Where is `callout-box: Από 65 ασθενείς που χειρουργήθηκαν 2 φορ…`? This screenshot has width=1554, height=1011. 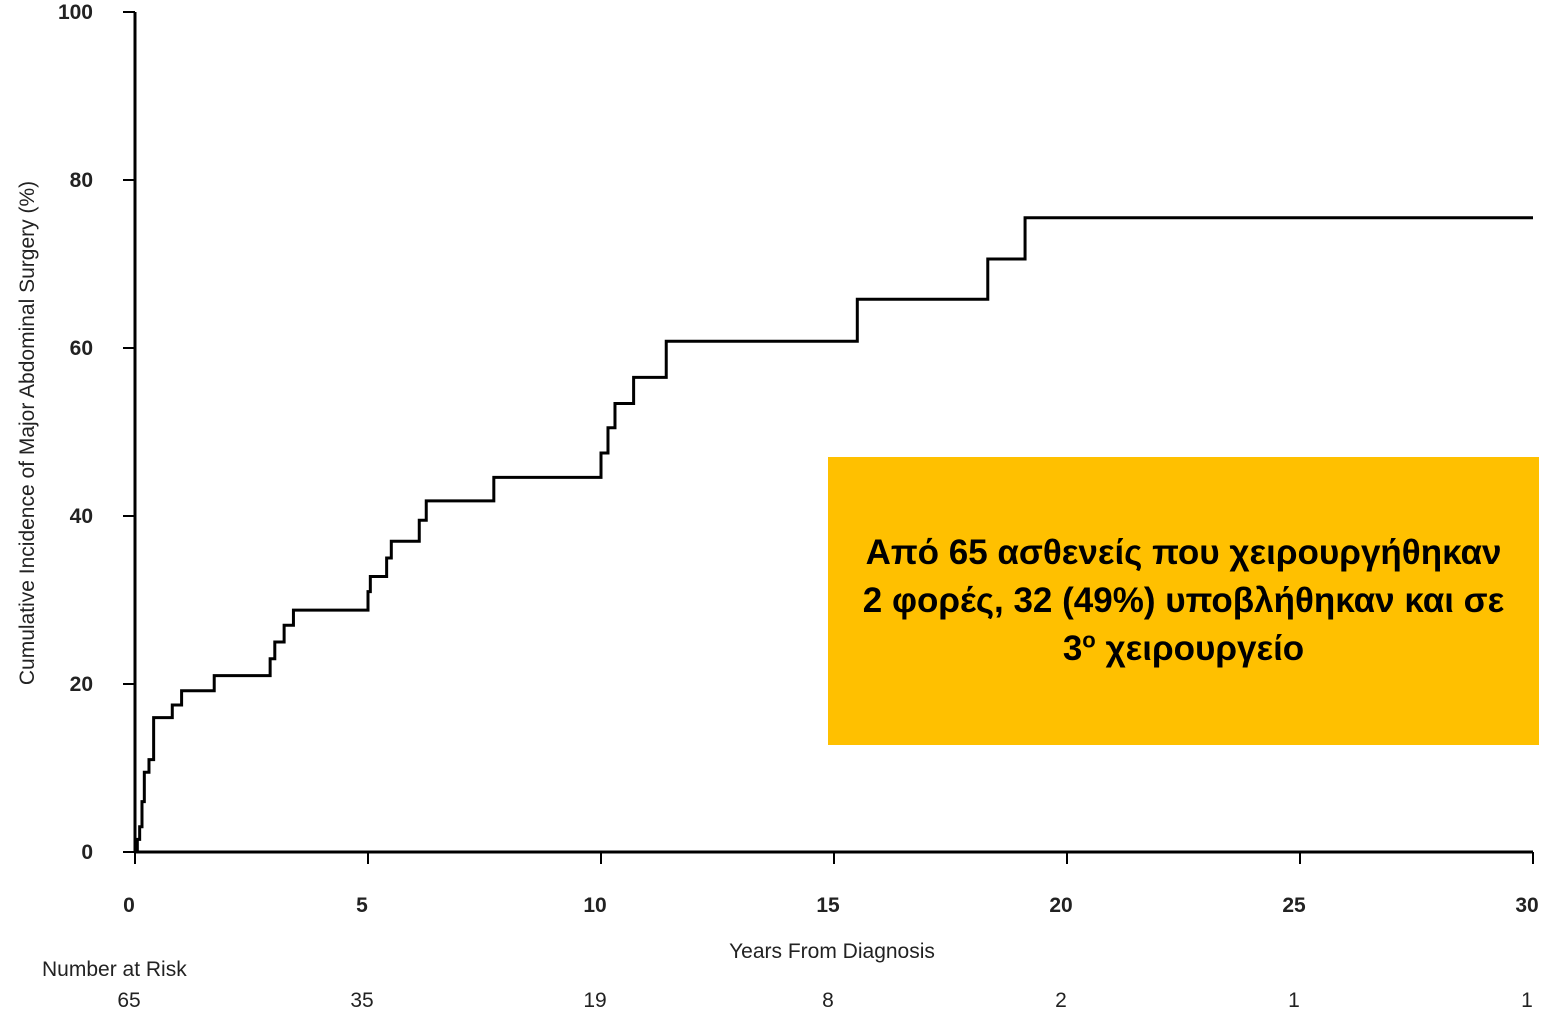 callout-box: Από 65 ασθενείς που χειρουργήθηκαν 2 φορ… is located at coordinates (1183, 601).